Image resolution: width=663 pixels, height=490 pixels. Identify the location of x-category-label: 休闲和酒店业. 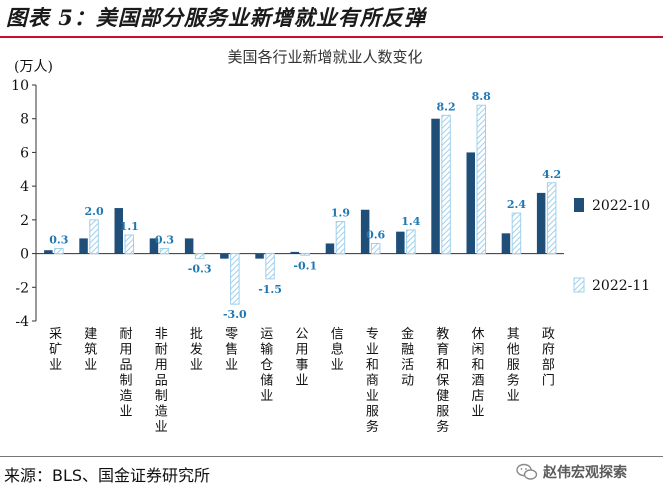
(477, 373).